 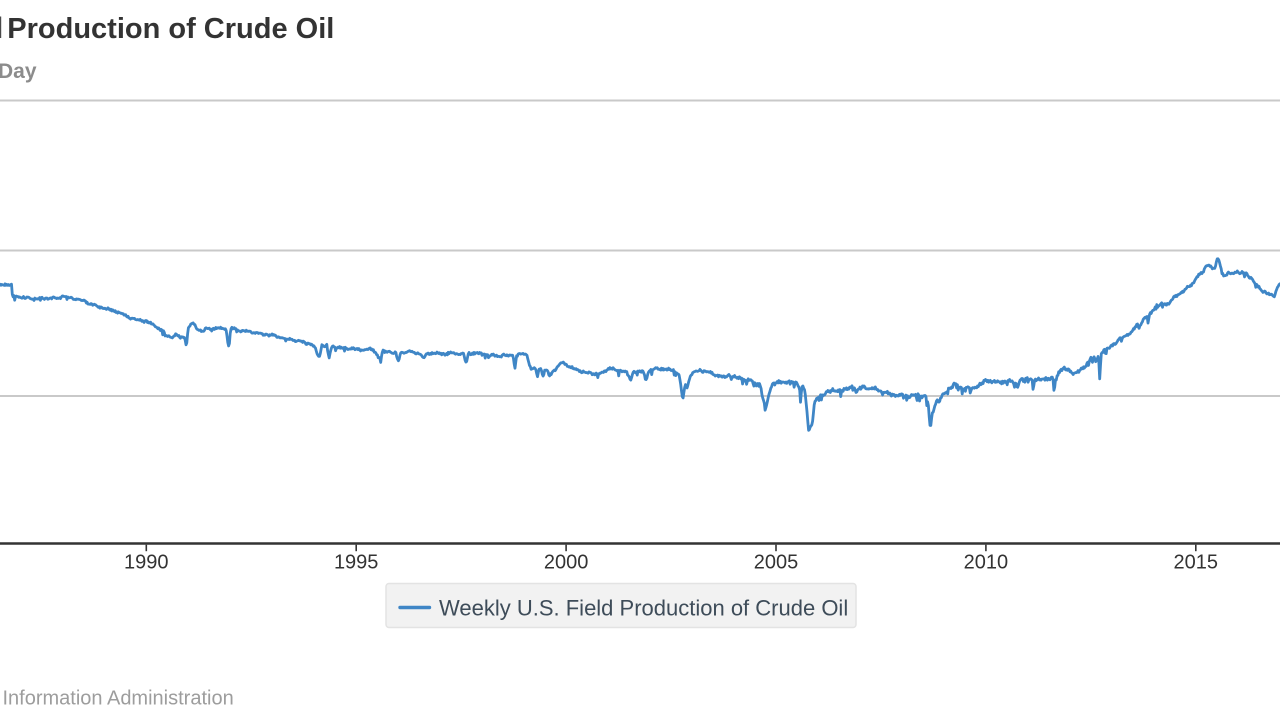 What do you see at coordinates (986, 563) in the screenshot?
I see `svg-text: 2010` at bounding box center [986, 563].